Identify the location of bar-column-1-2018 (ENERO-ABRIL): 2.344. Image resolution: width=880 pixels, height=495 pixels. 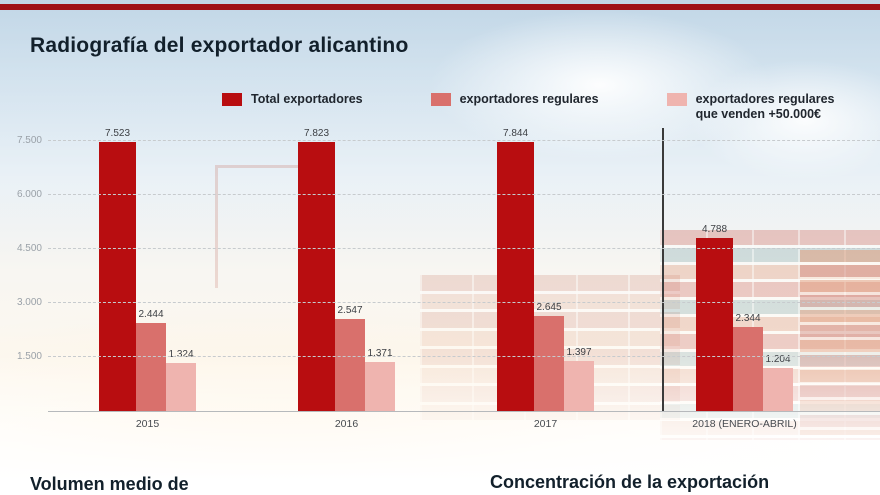
(748, 269).